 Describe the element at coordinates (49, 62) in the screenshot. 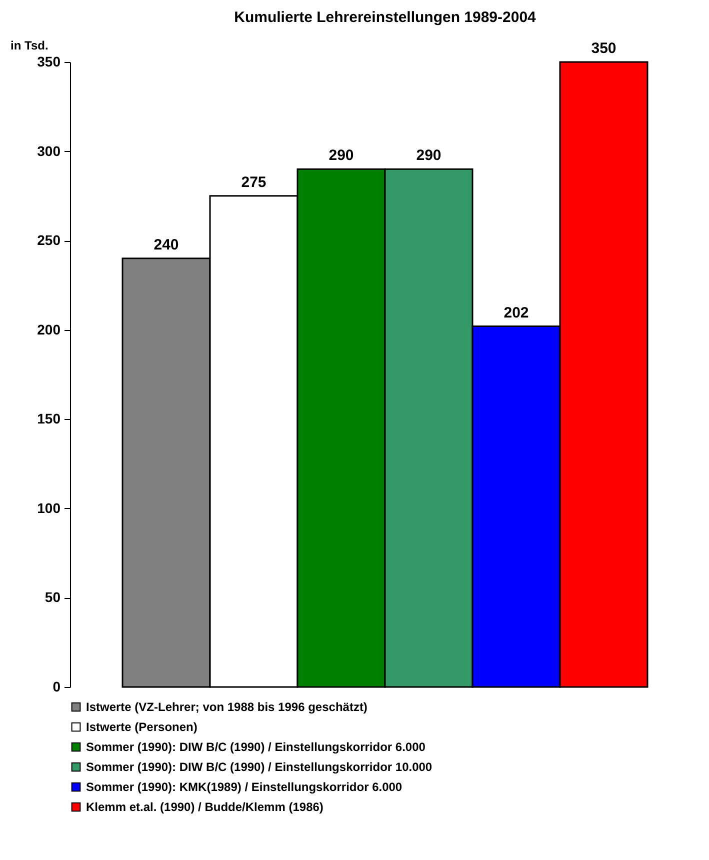

I see `y-tick-label: 350` at that location.